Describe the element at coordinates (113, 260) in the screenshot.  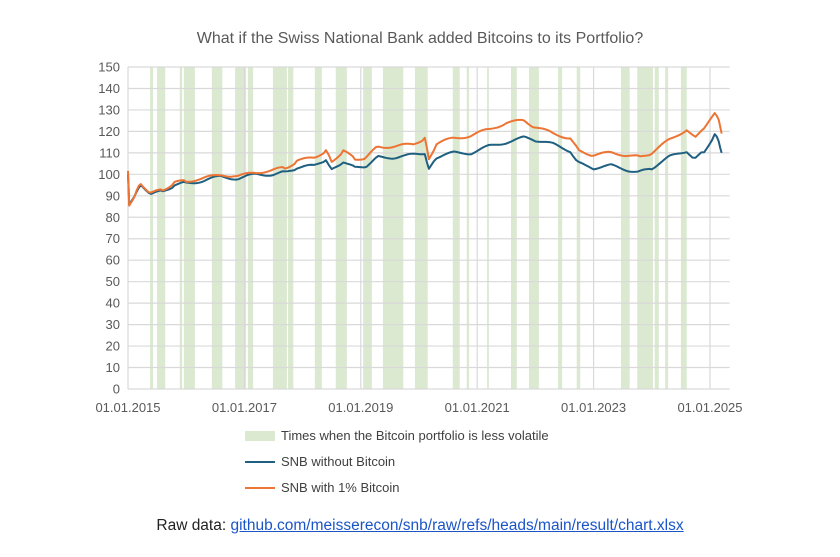
I see `y-tick-label: 60` at that location.